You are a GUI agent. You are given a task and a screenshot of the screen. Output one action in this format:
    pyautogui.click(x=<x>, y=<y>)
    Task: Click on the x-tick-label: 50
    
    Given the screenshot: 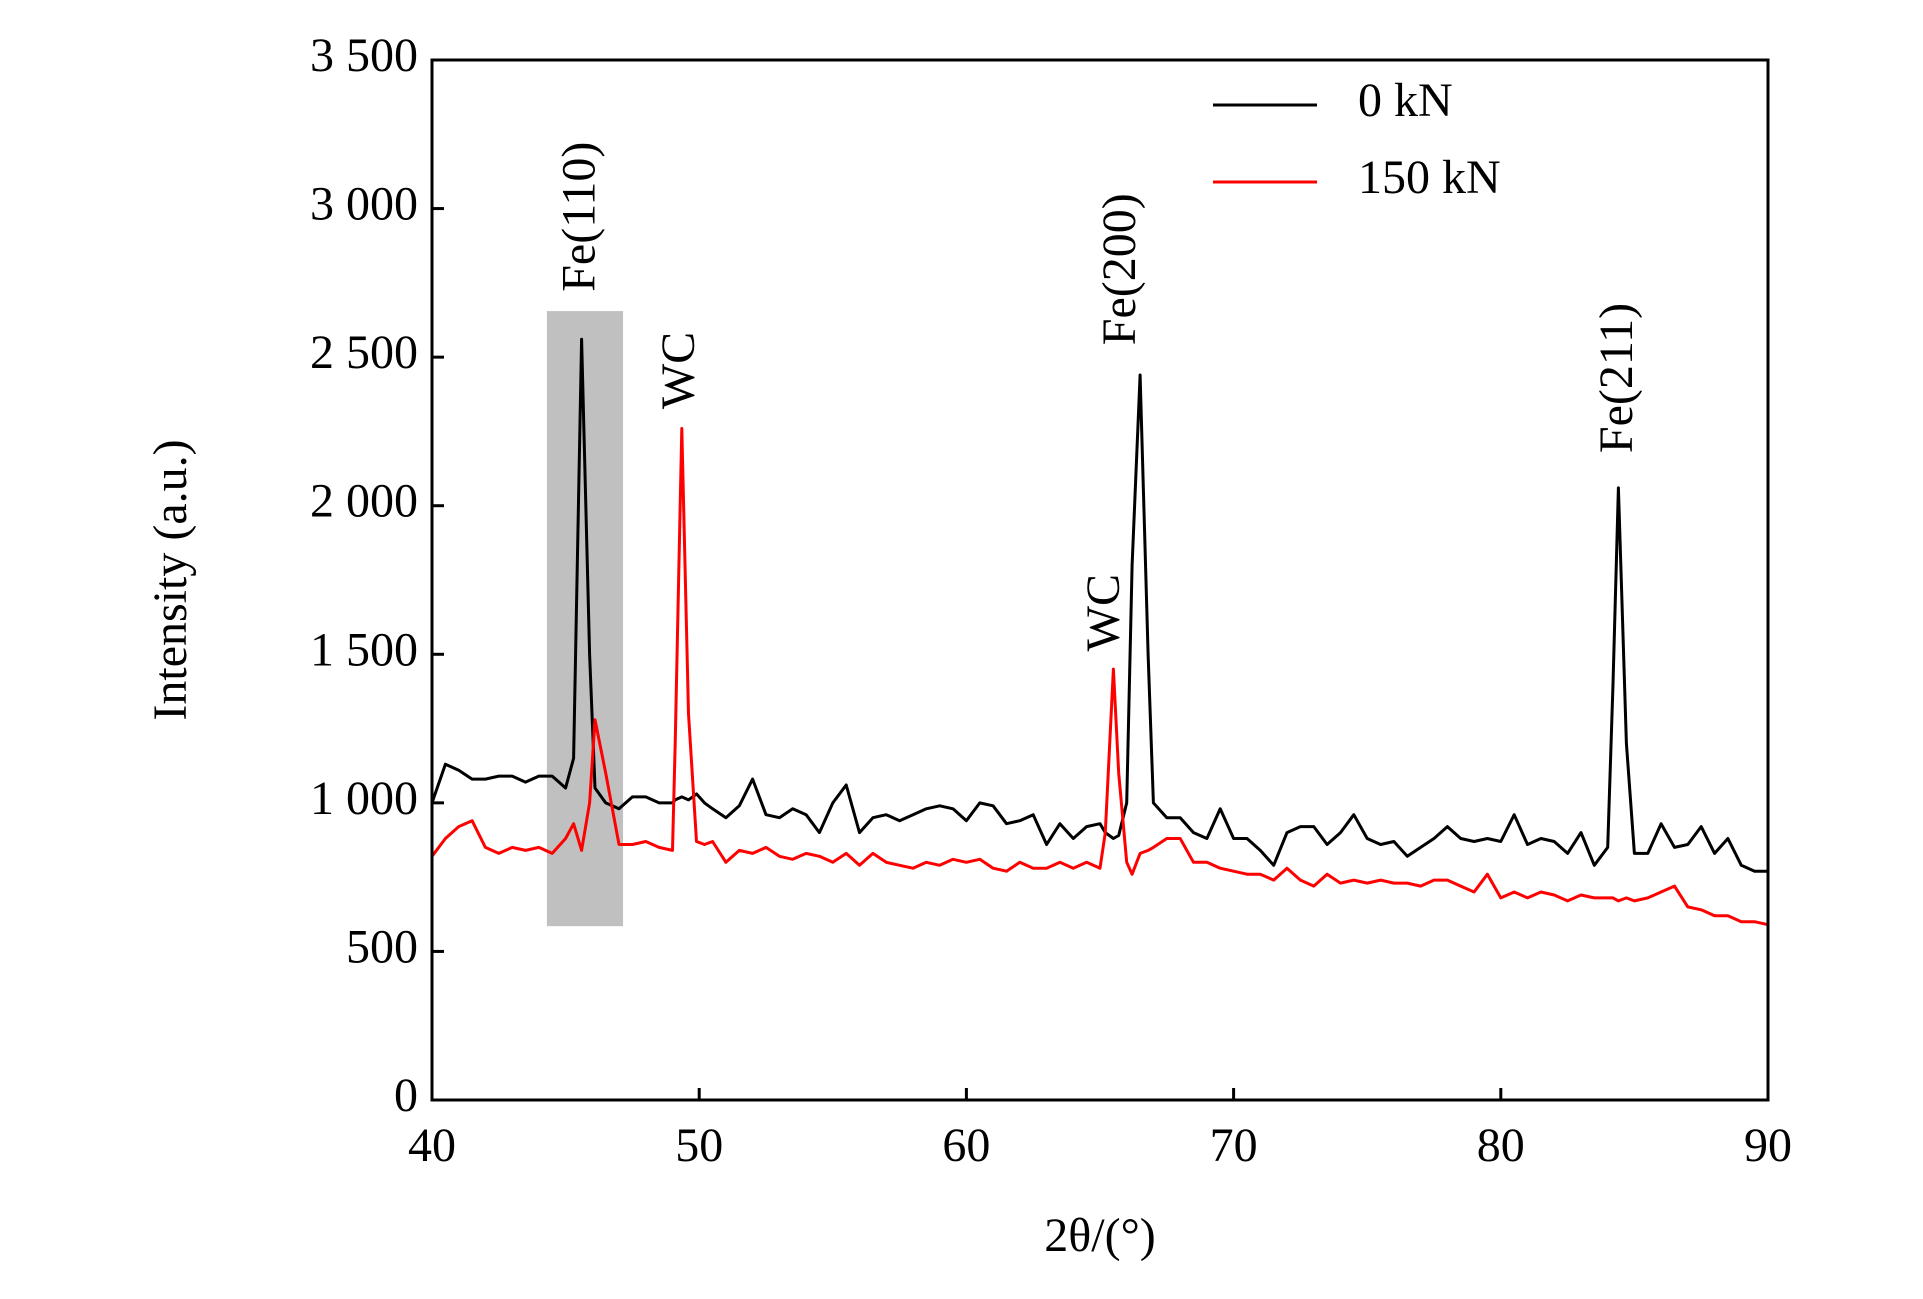 What is the action you would take?
    pyautogui.click(x=699, y=1145)
    